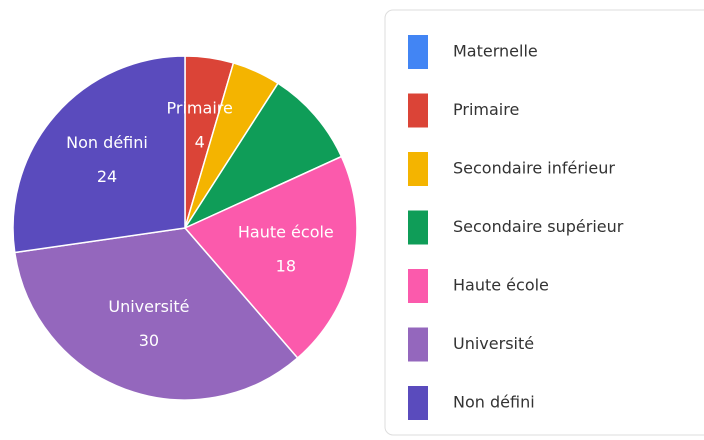 The width and height of the screenshot is (704, 440). Describe the element at coordinates (149, 340) in the screenshot. I see `slice-value: 30` at that location.